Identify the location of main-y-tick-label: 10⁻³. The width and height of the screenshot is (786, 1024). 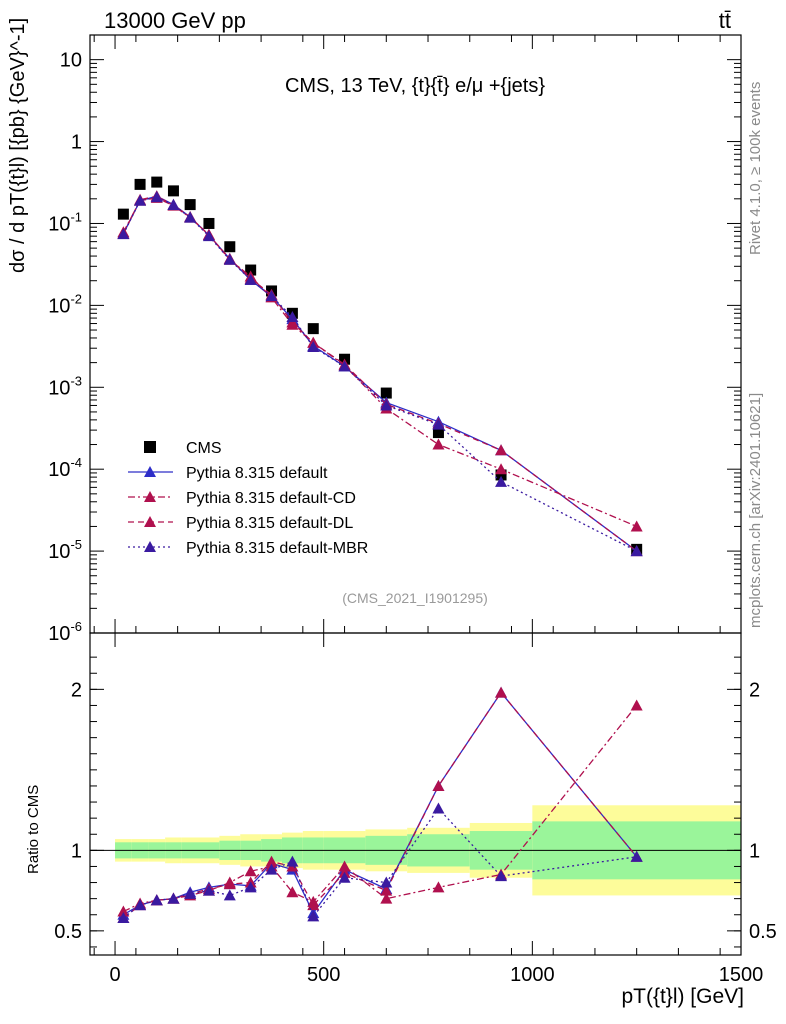
(65, 386).